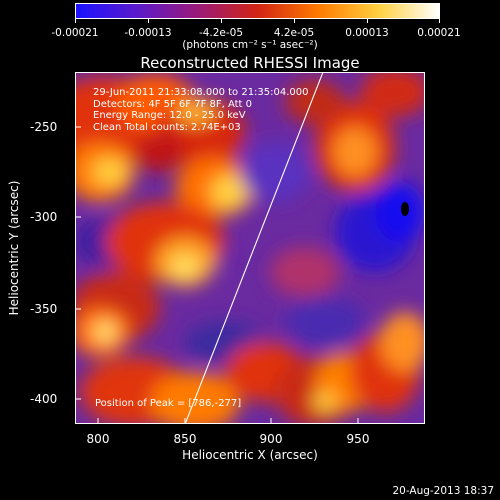  What do you see at coordinates (14, 248) in the screenshot?
I see `y-axis-label: Heliocentric Y (arcsec)` at bounding box center [14, 248].